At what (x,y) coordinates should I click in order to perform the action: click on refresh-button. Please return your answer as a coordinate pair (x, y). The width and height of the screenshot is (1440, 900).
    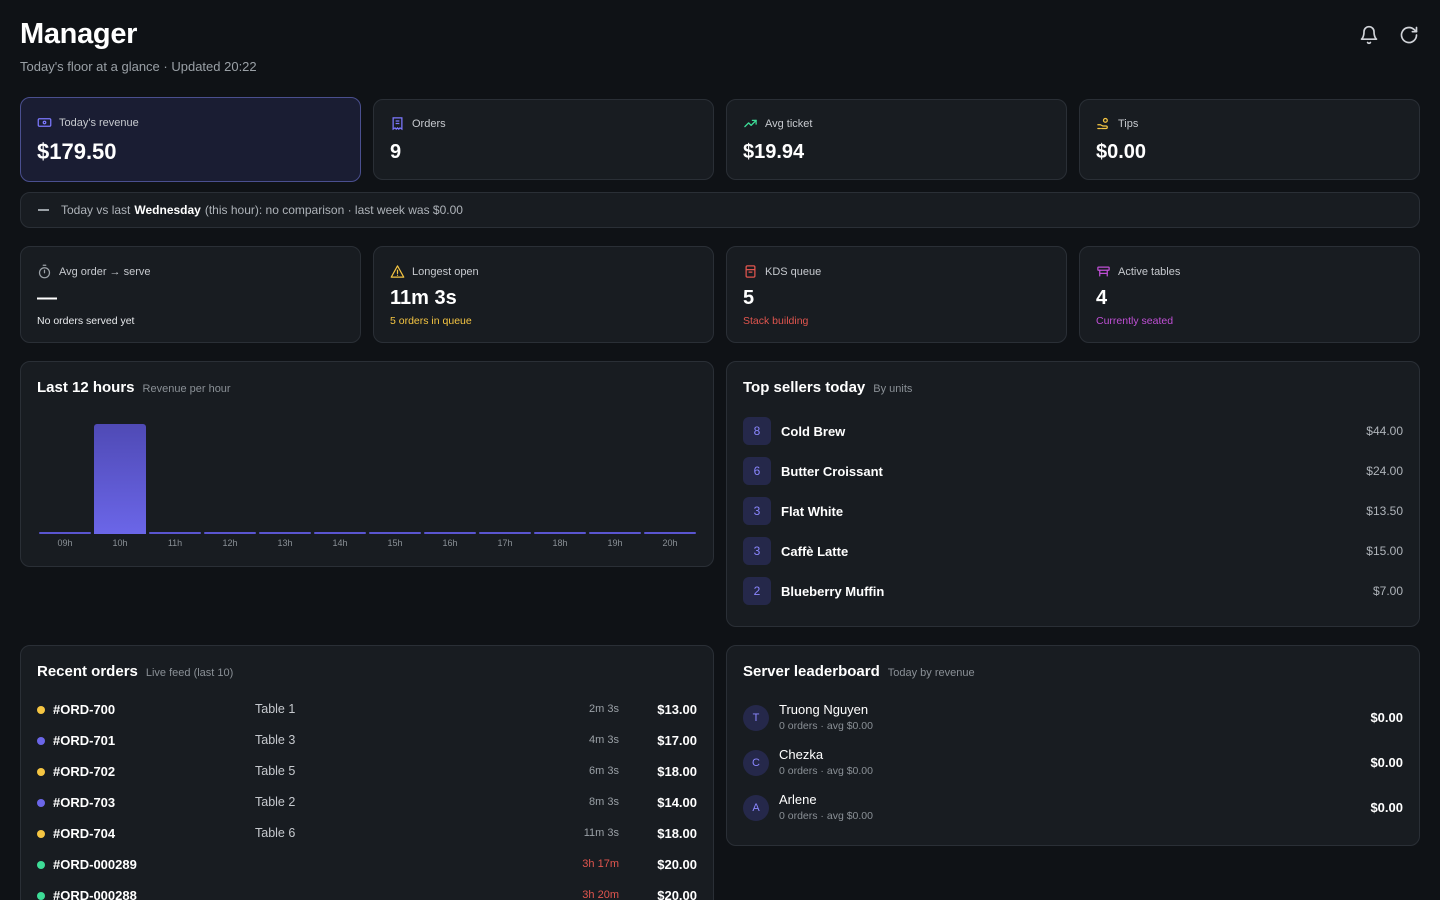
    Looking at the image, I should click on (1409, 35).